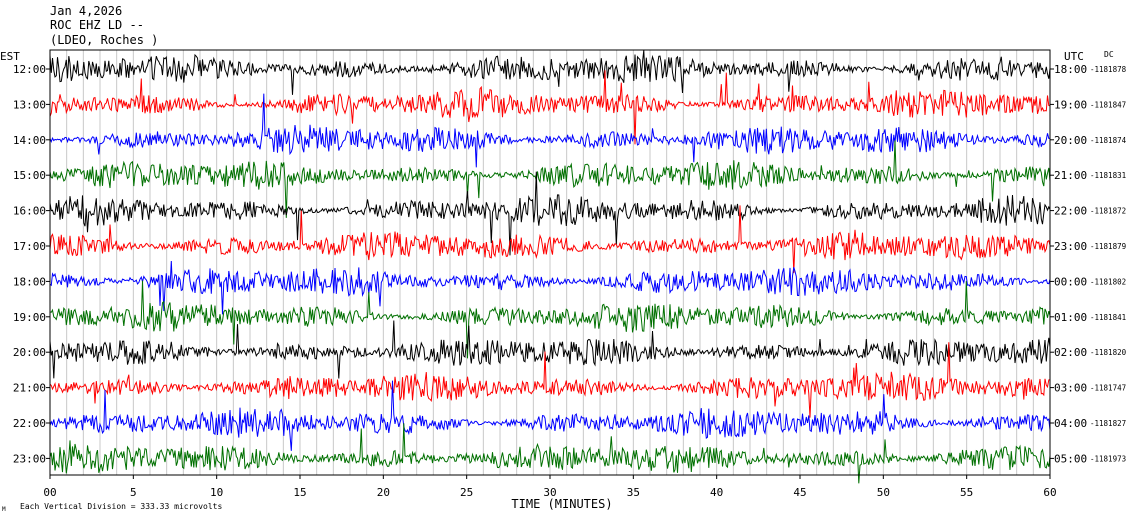 The image size is (1130, 519). I want to click on x-tick-label: 45, so click(799, 492).